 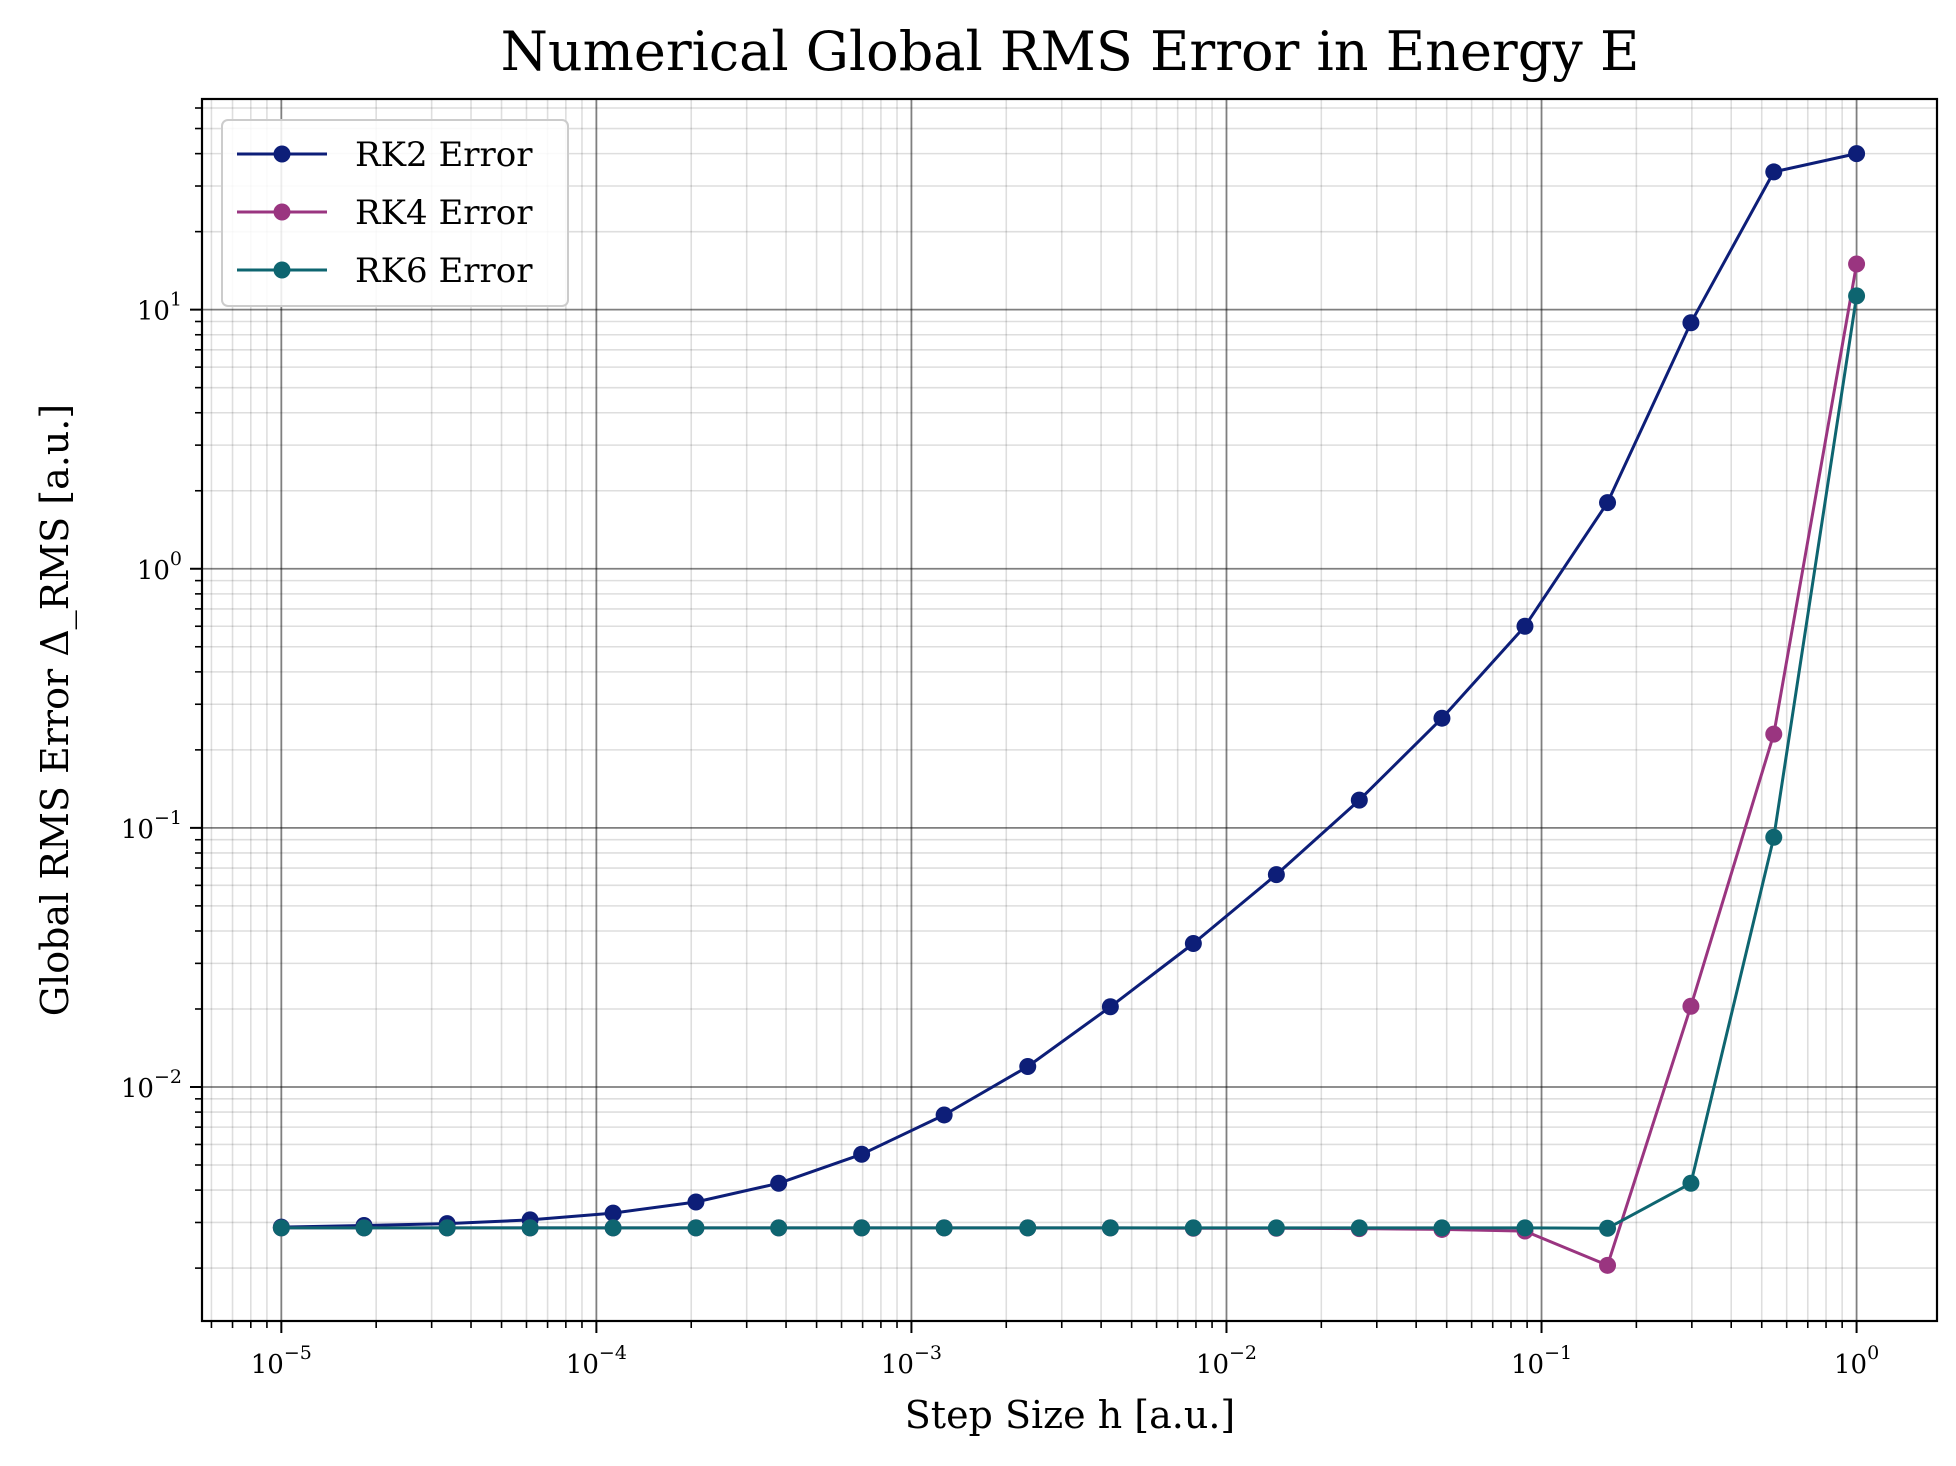 What do you see at coordinates (176, 300) in the screenshot?
I see `y-tick-exponent: 1` at bounding box center [176, 300].